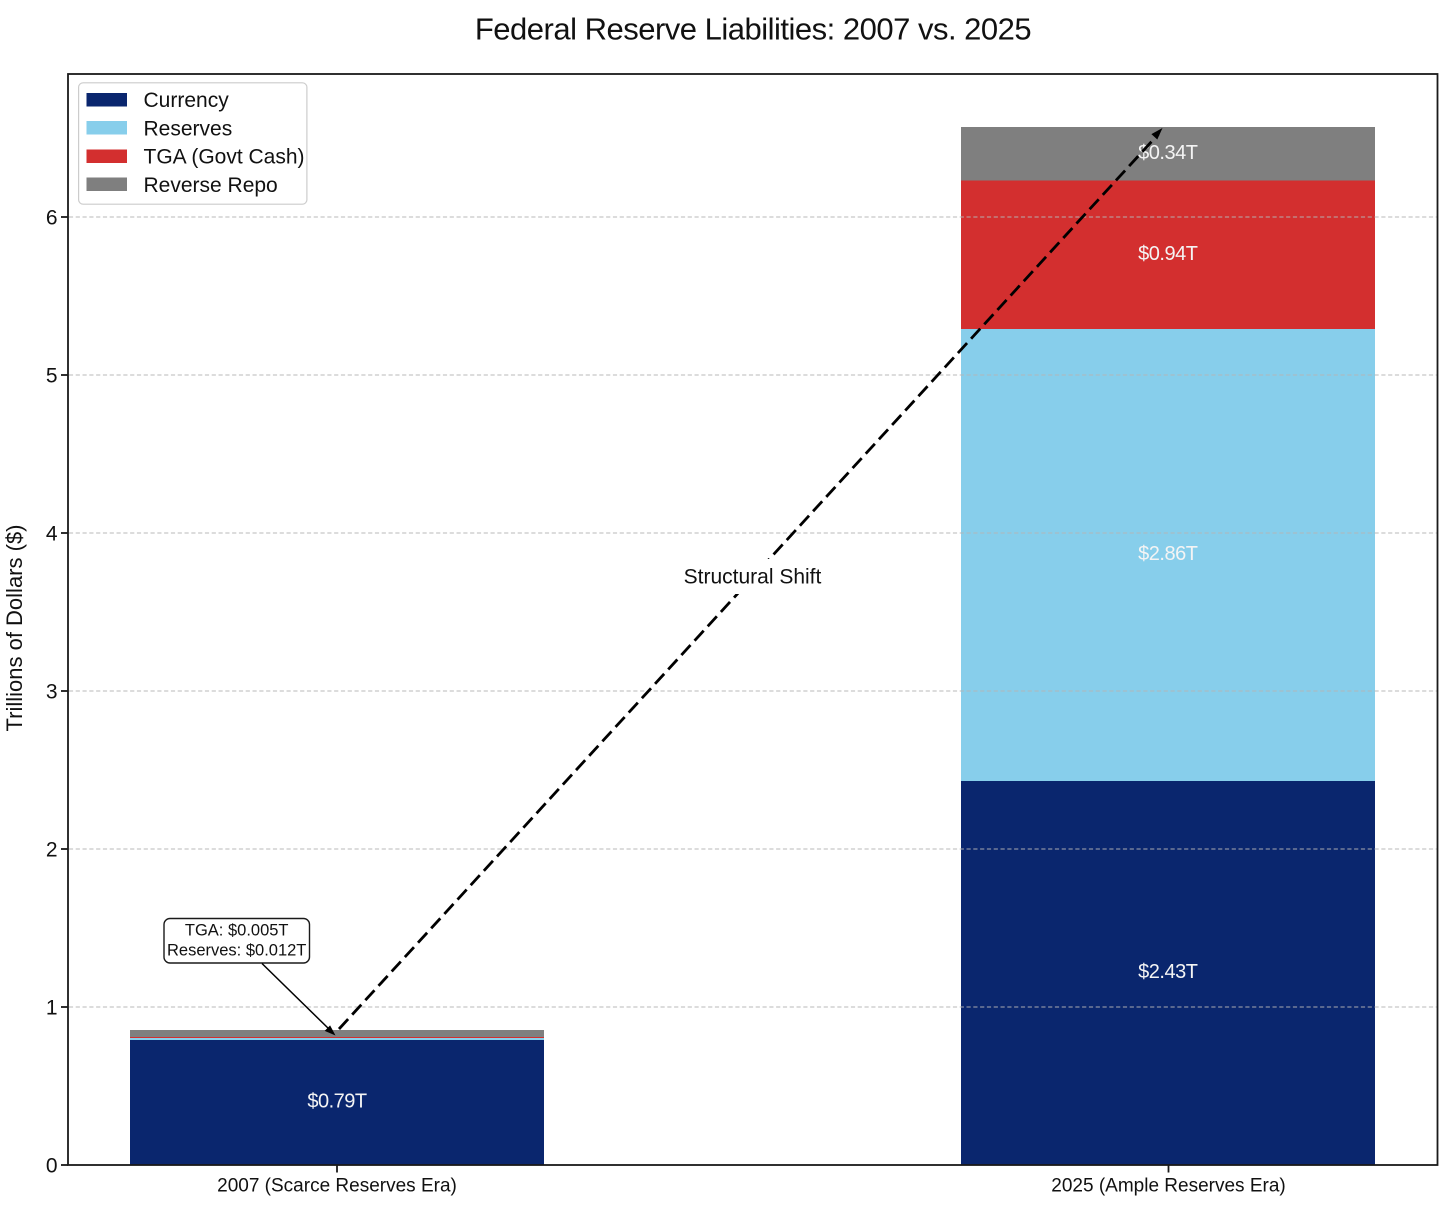  Describe the element at coordinates (753, 577) in the screenshot. I see `svg-text: Structural Shift` at that location.